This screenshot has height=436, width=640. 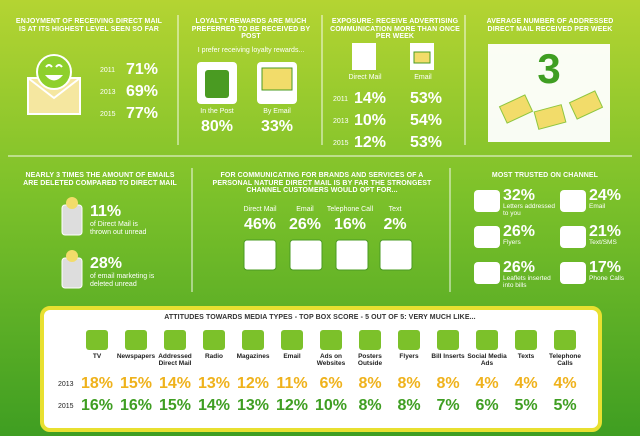 What do you see at coordinates (448, 405) in the screenshot?
I see `percent: 7%` at bounding box center [448, 405].